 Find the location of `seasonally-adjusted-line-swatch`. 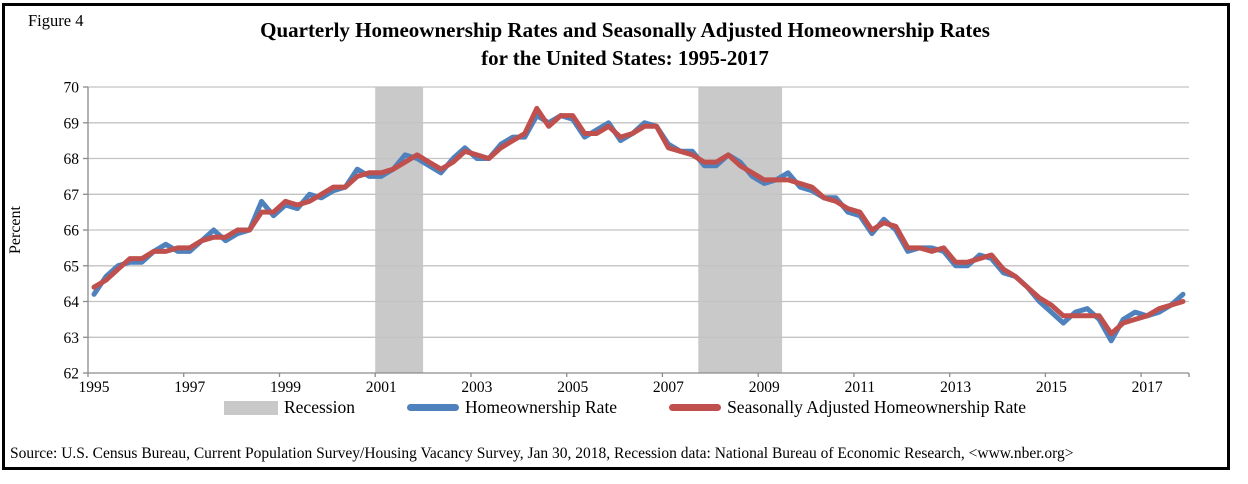

seasonally-adjusted-line-swatch is located at coordinates (695, 407).